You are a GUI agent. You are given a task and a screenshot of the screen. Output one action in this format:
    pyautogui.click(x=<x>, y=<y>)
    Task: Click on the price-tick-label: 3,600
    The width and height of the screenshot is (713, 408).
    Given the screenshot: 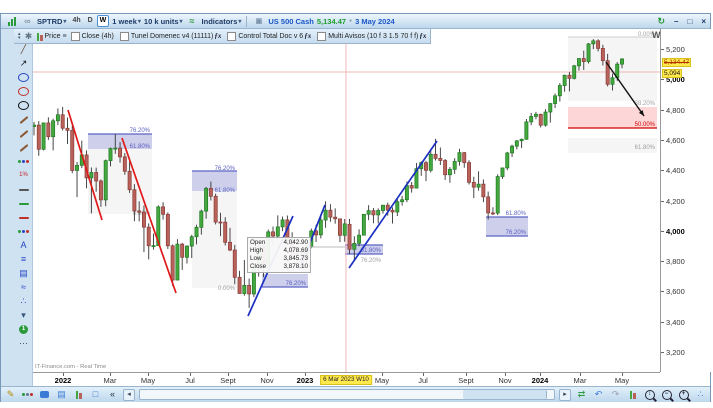 What is the action you would take?
    pyautogui.click(x=675, y=292)
    